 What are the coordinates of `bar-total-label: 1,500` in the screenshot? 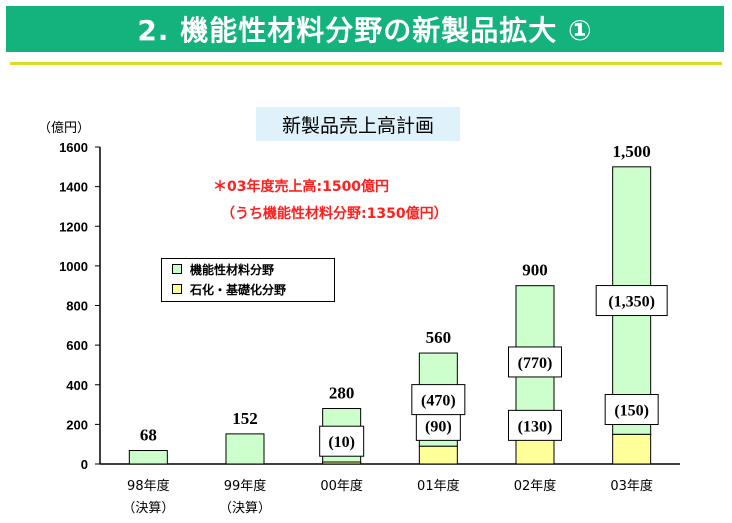 It's located at (632, 151).